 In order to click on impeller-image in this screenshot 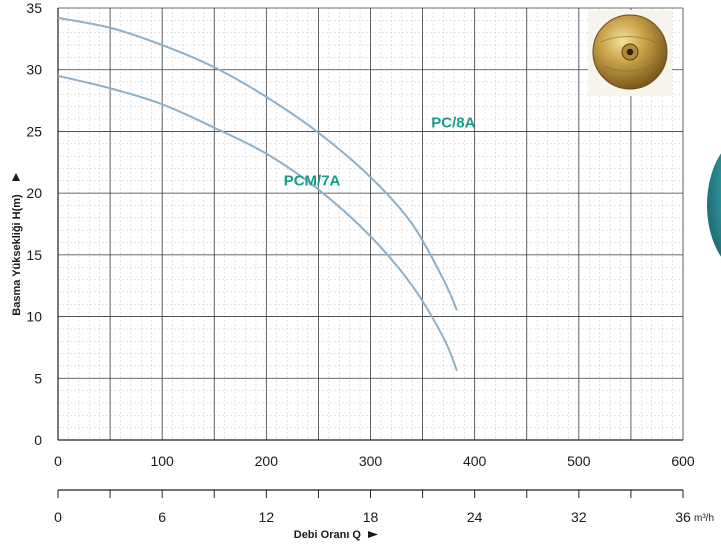, I will do `click(630, 53)`.